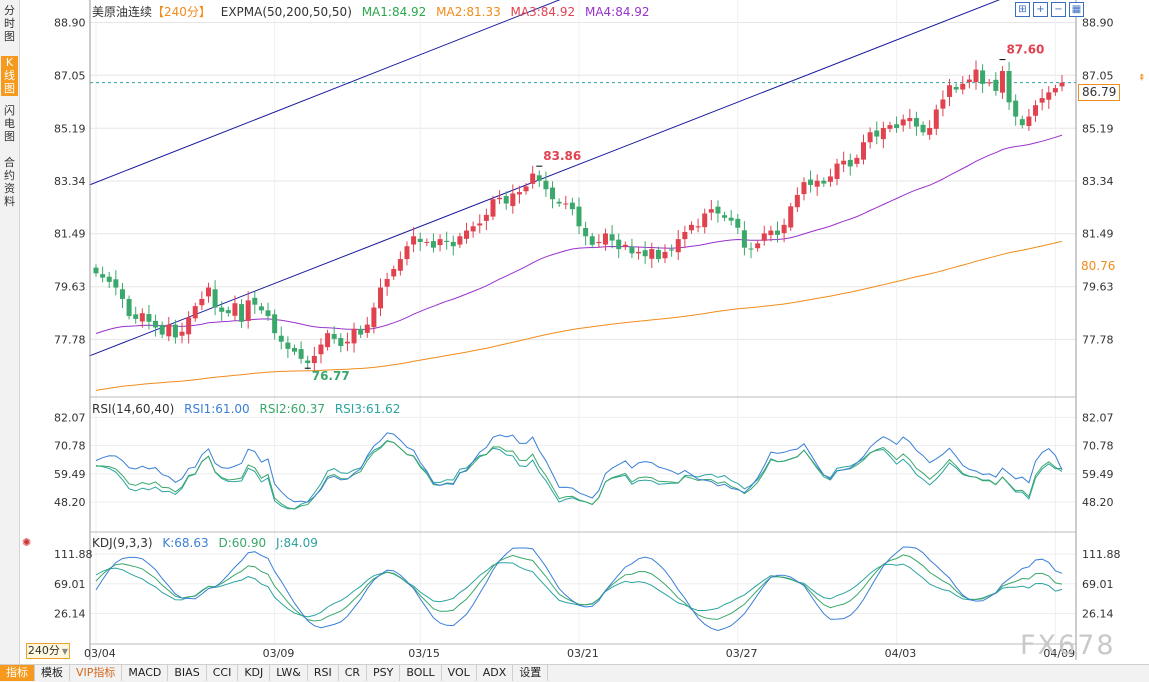  Describe the element at coordinates (292, 409) in the screenshot. I see `rsi2-value: RSI2:60.37` at that location.